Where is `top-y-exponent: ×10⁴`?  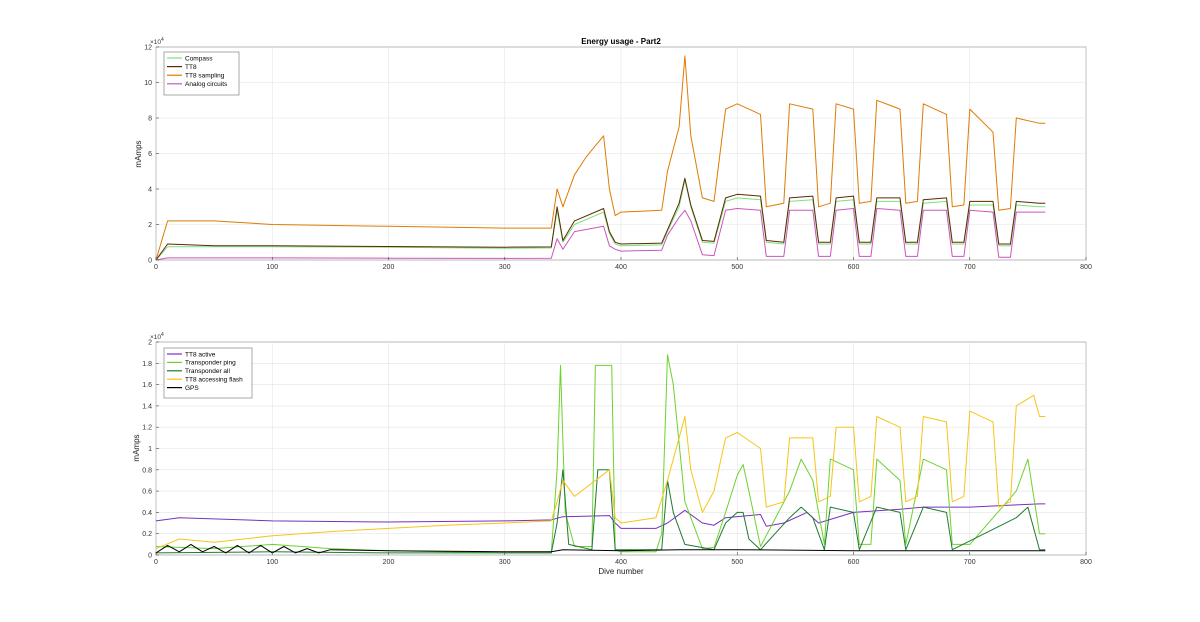
top-y-exponent: ×10⁴ is located at coordinates (157, 41).